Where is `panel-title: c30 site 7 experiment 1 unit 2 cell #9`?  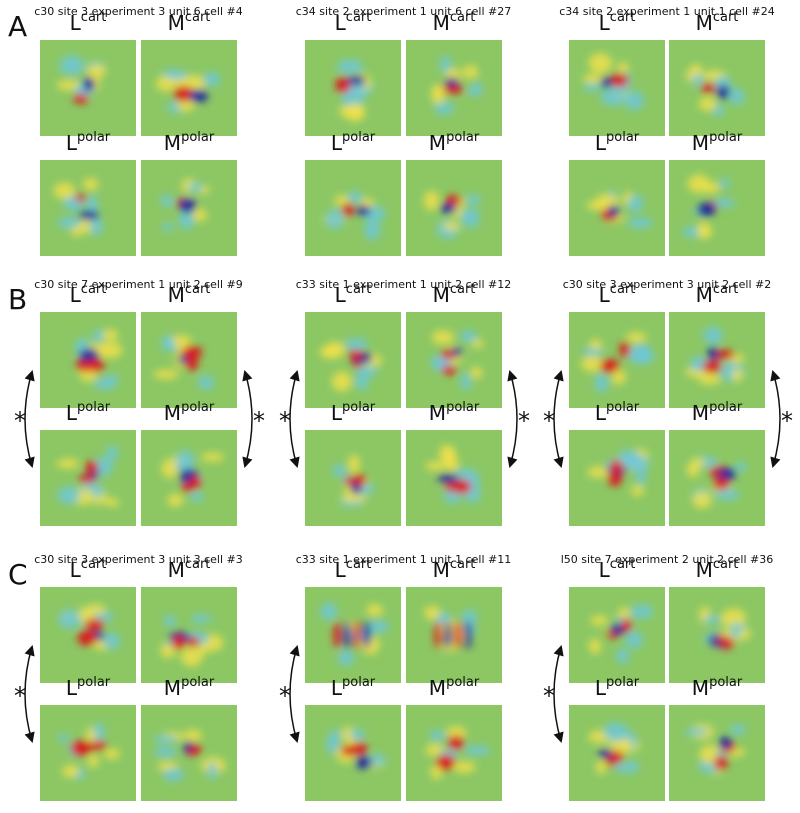 panel-title: c30 site 7 experiment 1 unit 2 cell #9 is located at coordinates (138, 284).